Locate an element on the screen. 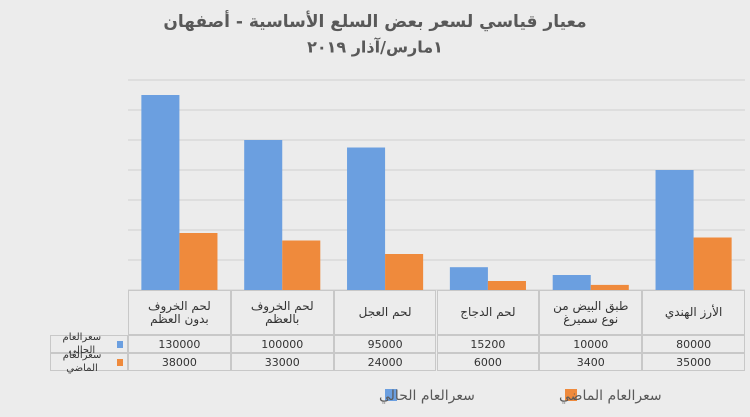  table-value: 10000 is located at coordinates (591, 344).